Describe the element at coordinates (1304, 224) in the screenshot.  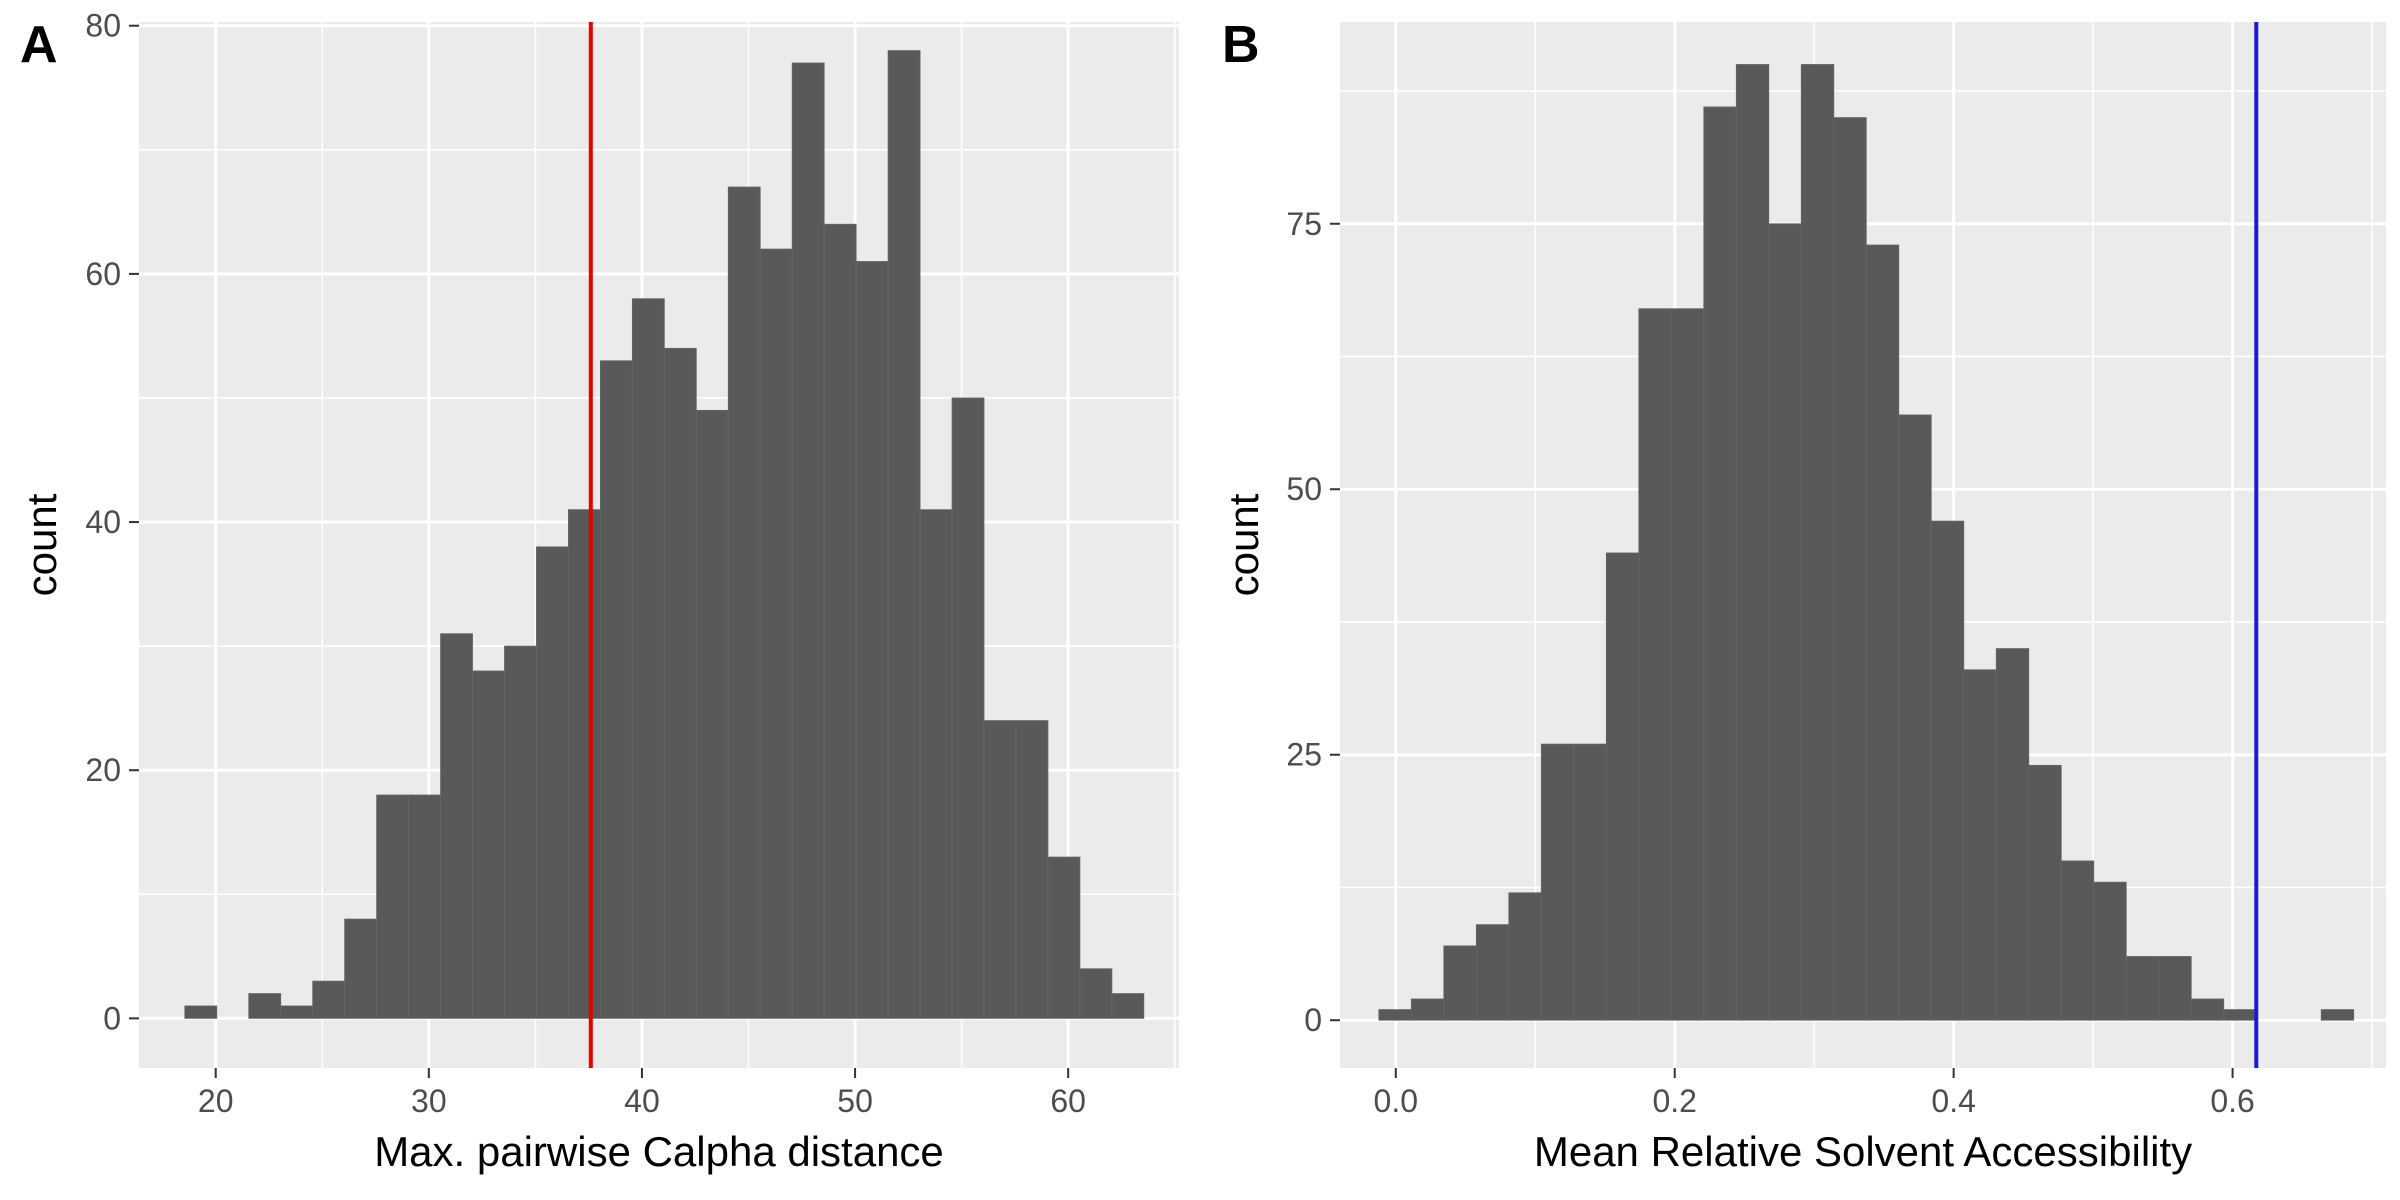
I see `panel-b-y-tick-label: 75` at that location.